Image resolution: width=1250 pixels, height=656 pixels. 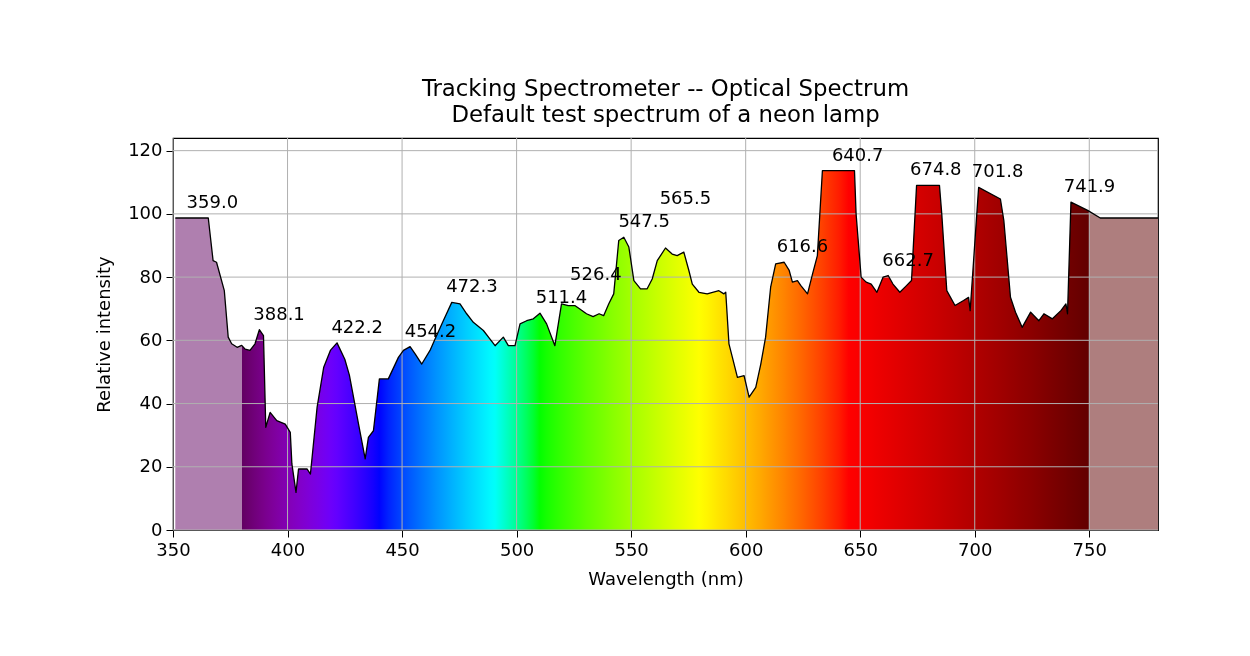 I want to click on x-tick-label: 450, so click(x=402, y=549).